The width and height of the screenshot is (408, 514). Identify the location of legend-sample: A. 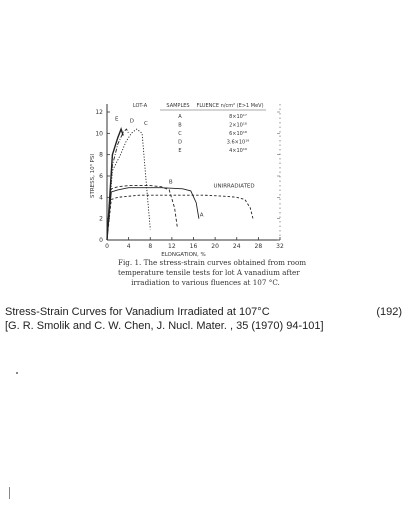
(180, 117).